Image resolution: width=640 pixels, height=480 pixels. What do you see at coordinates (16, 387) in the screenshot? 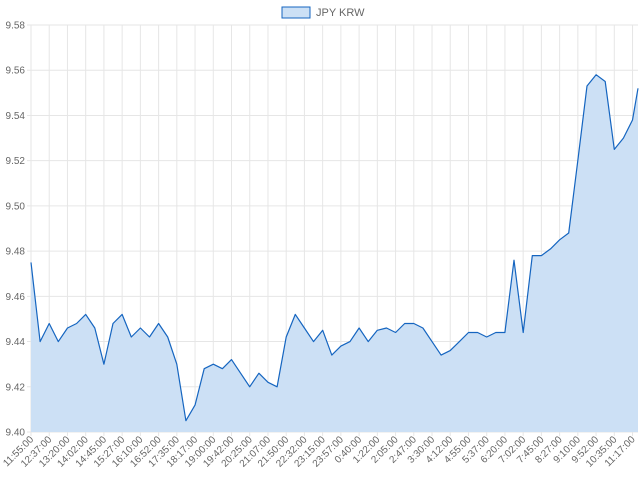
I see `y-tick-label: 9.42` at bounding box center [16, 387].